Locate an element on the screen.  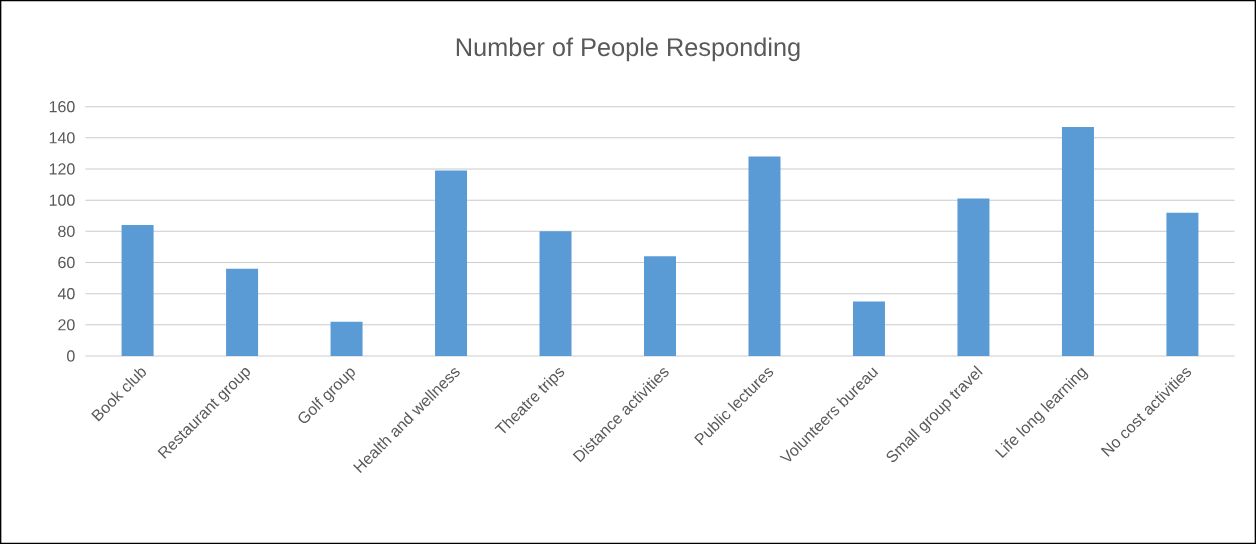
y-tick-label: 20 is located at coordinates (66, 325).